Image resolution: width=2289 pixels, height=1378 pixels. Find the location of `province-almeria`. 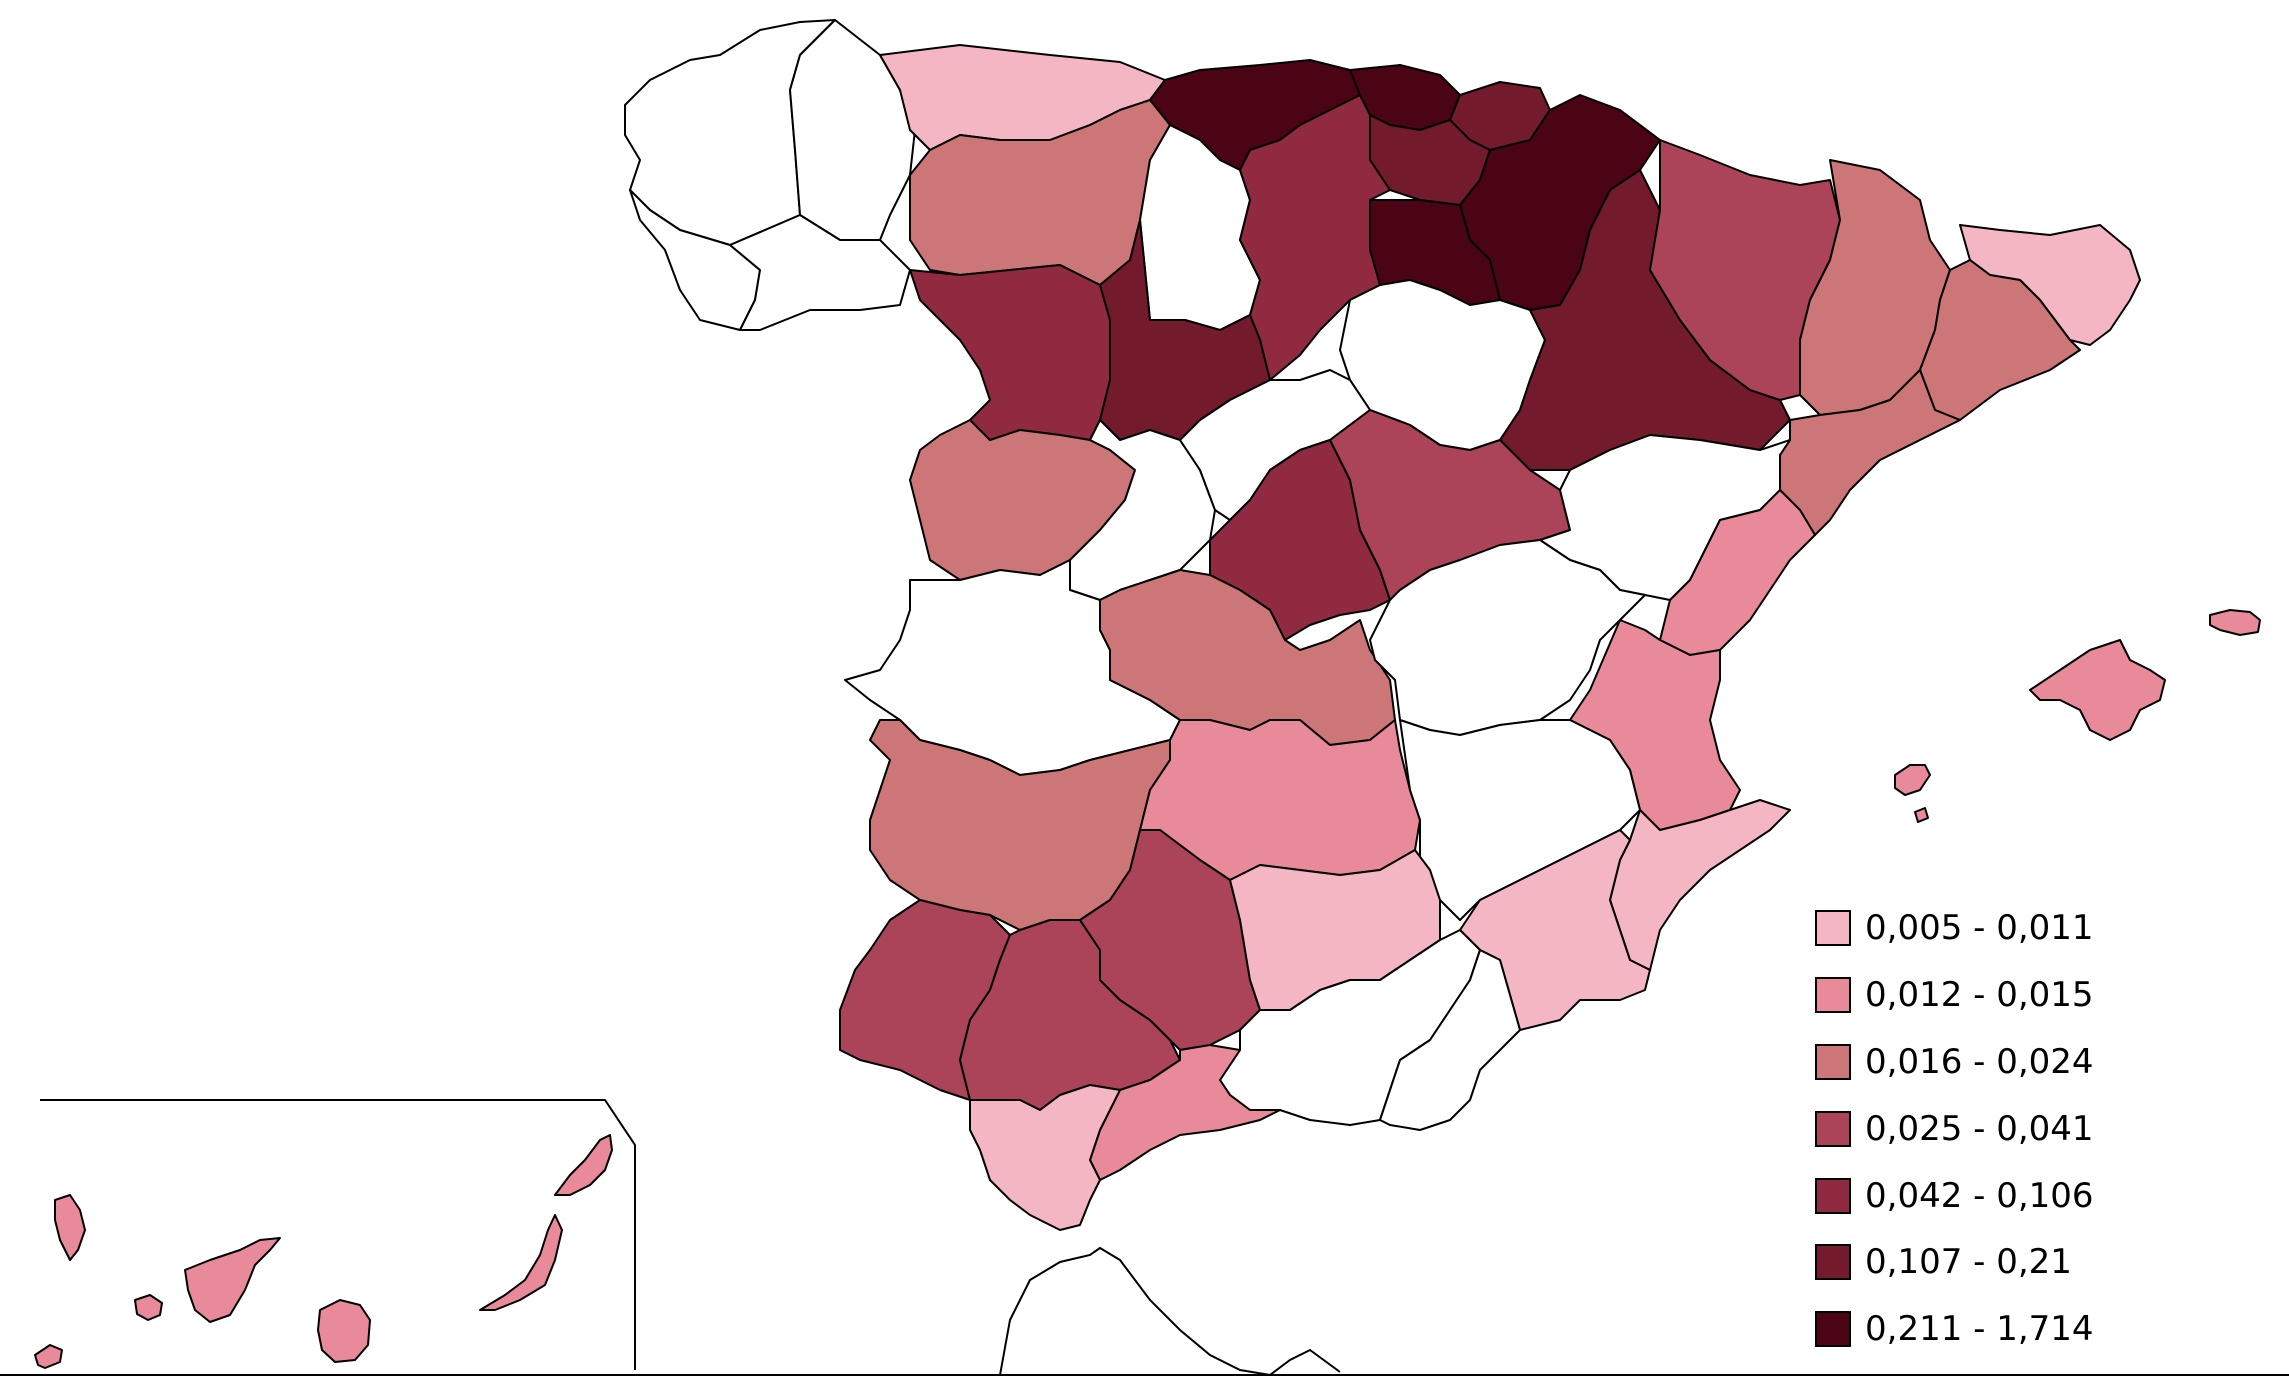

province-almeria is located at coordinates (1450, 1040).